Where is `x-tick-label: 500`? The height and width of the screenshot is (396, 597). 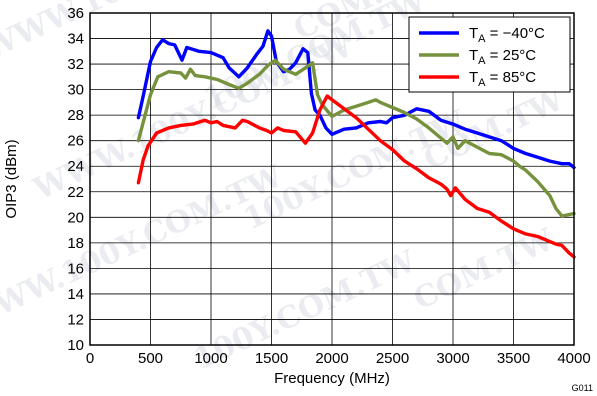 x-tick-label: 500 is located at coordinates (150, 358).